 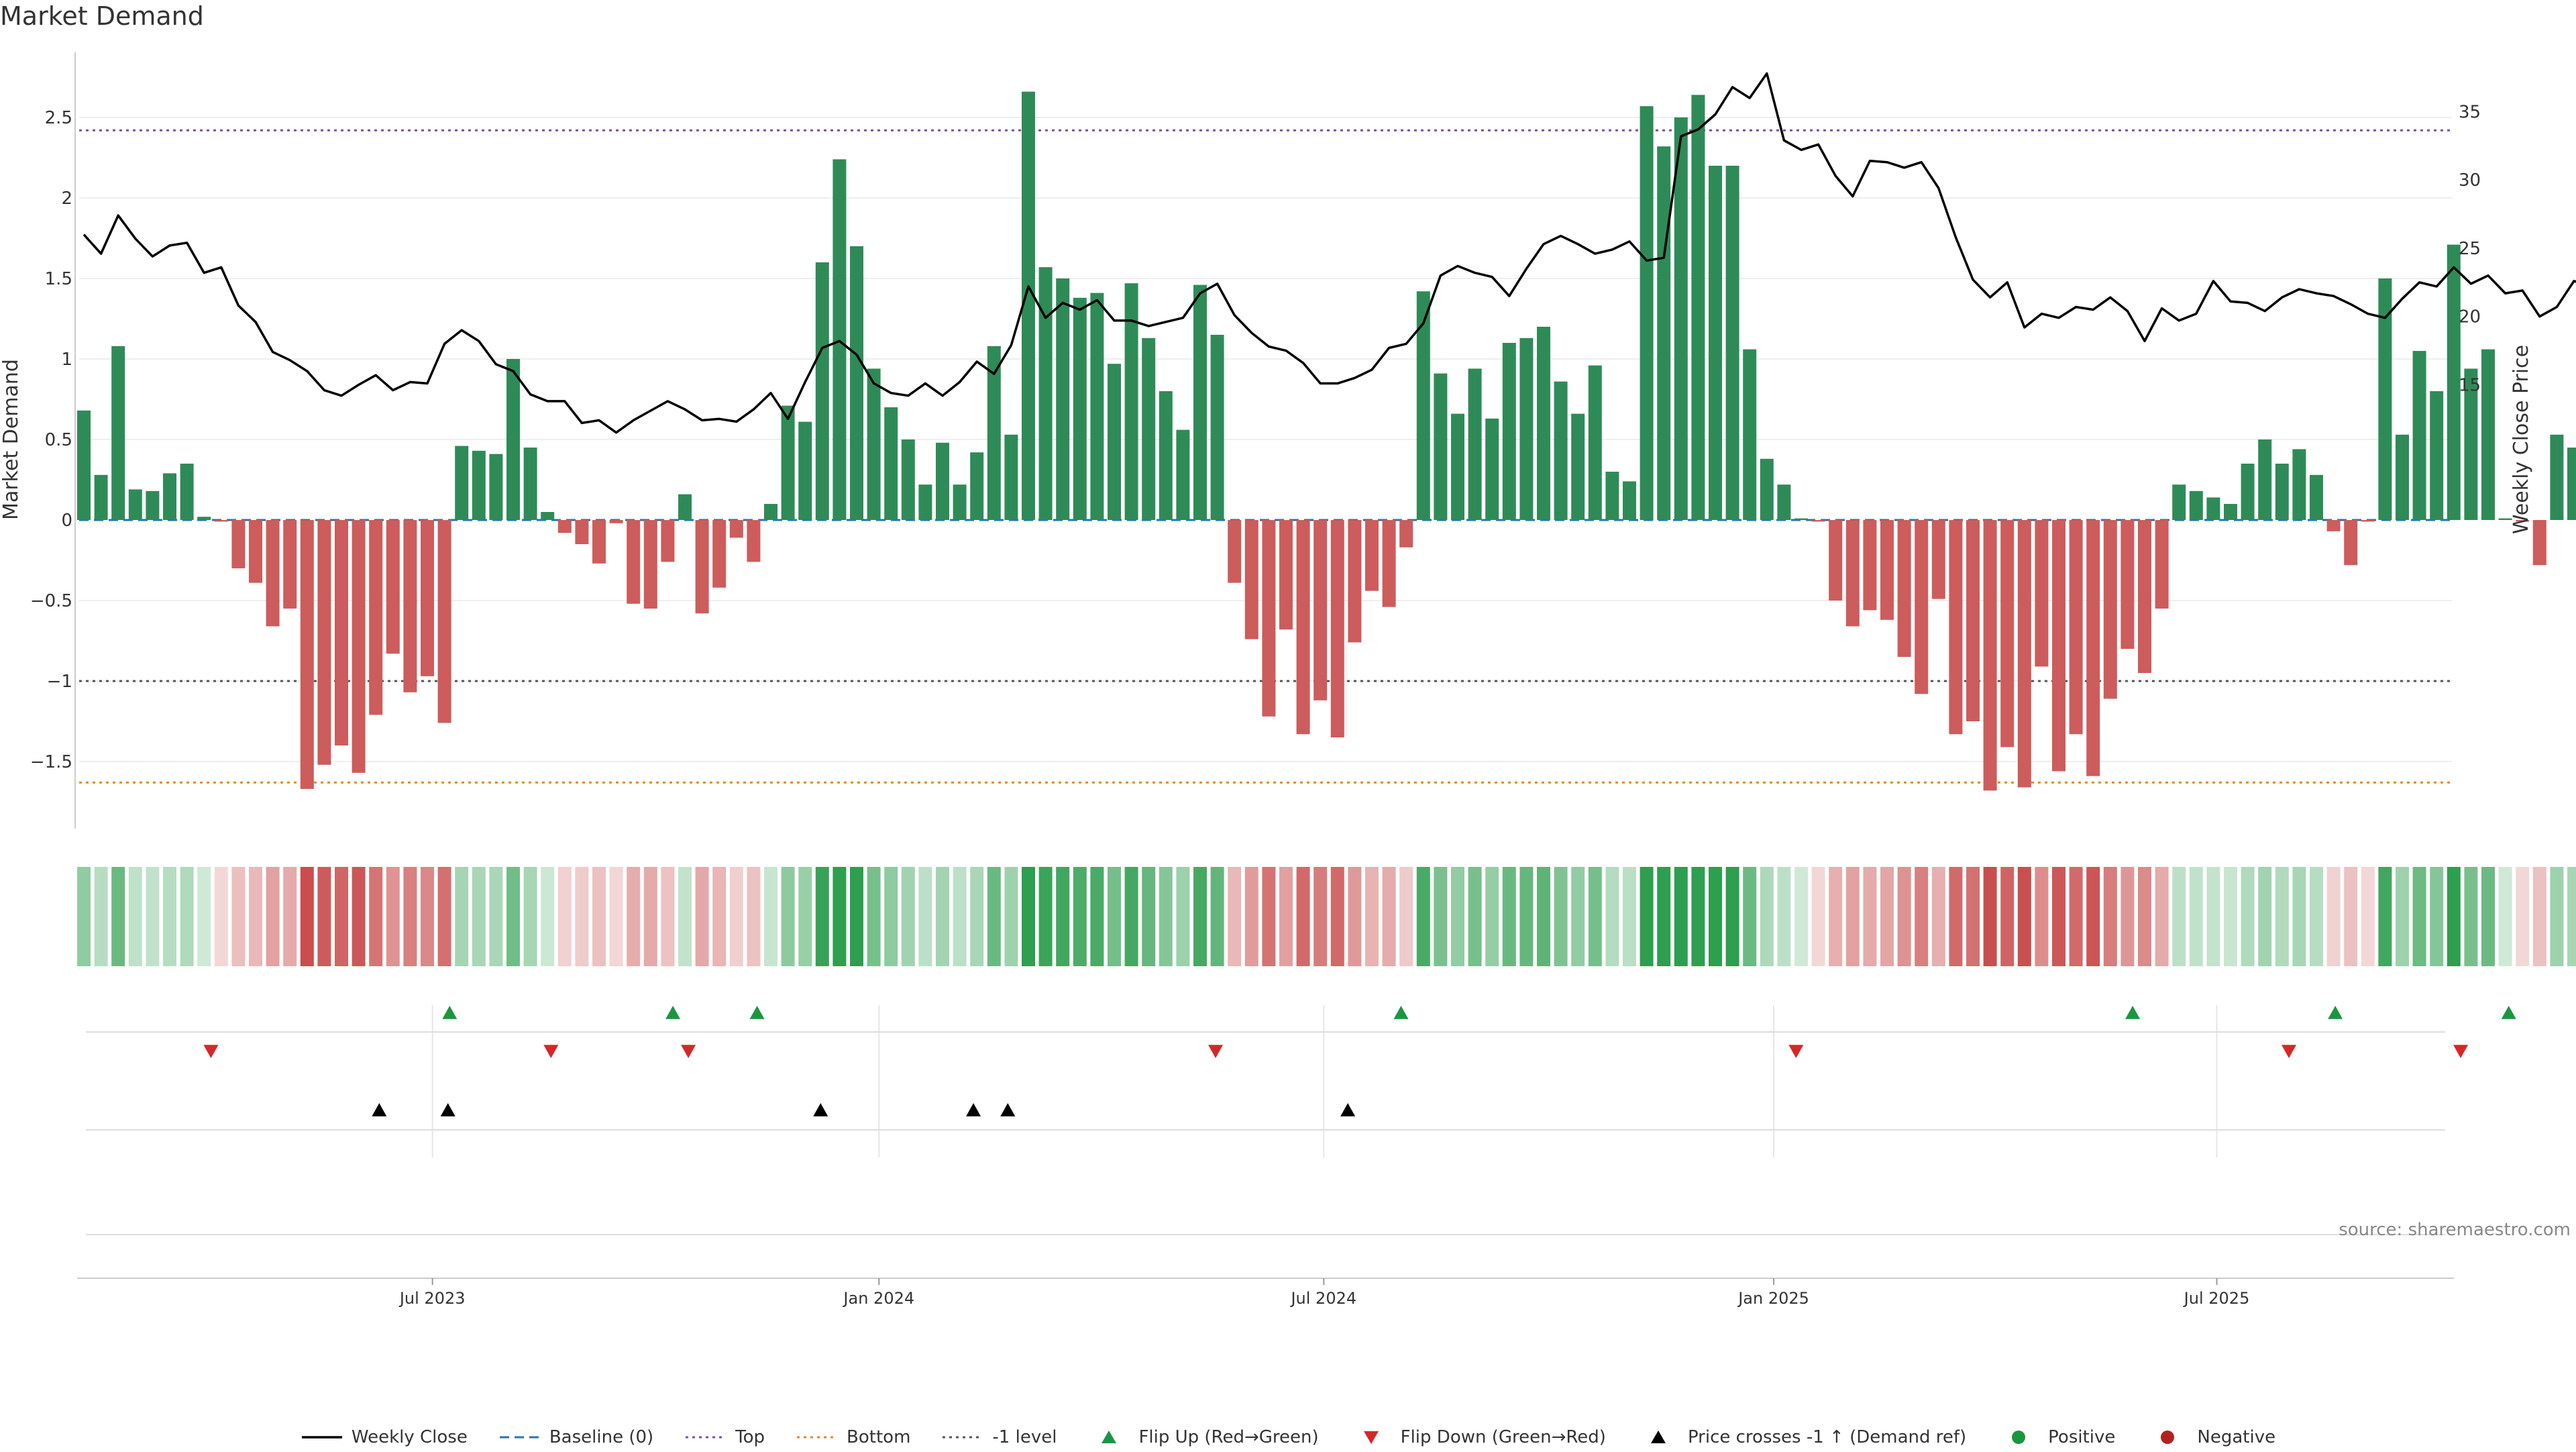 I want to click on legend-item: Top, so click(x=724, y=1437).